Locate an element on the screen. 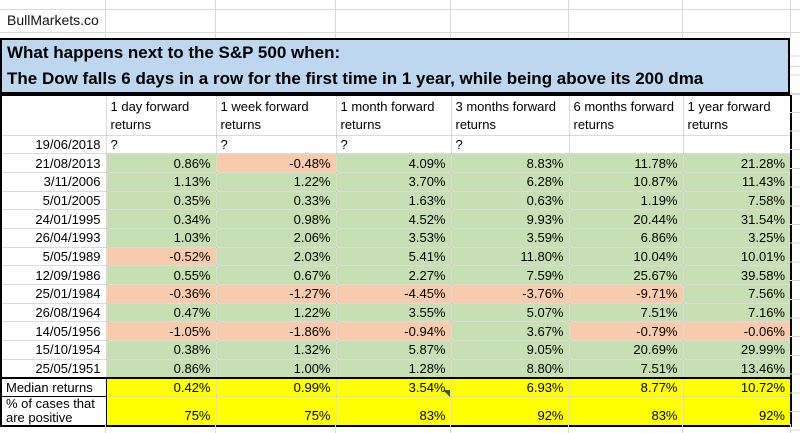 The image size is (800, 433). return-cell: -0.79% is located at coordinates (626, 331).